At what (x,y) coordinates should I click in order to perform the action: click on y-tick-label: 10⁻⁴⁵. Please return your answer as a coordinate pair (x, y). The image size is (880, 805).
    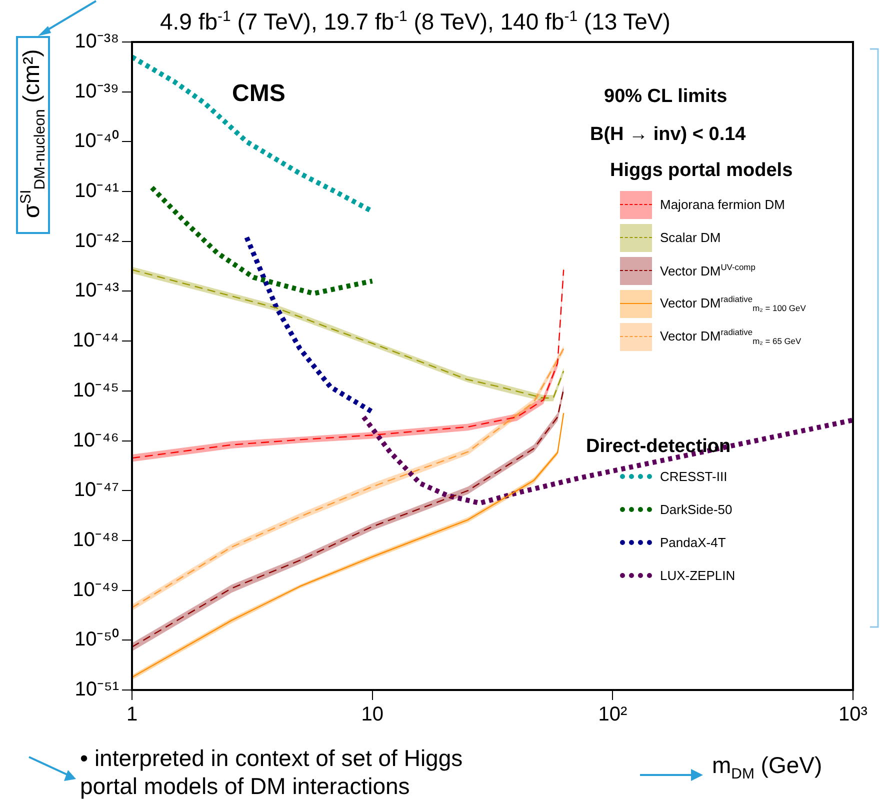
    Looking at the image, I should click on (95, 390).